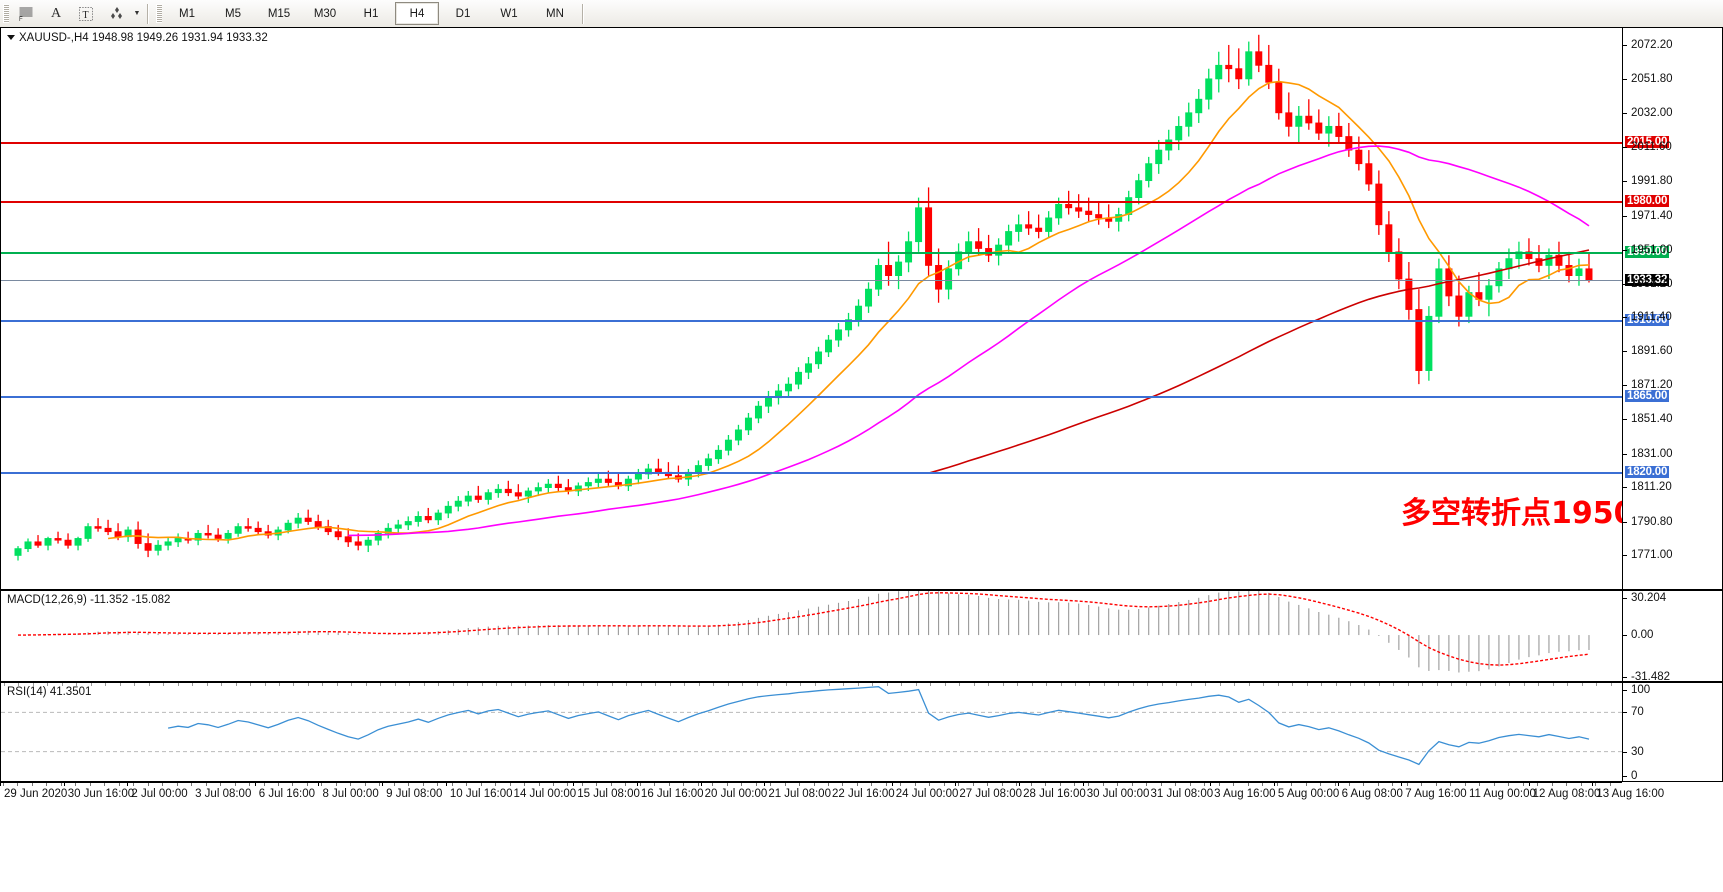 The image size is (1723, 892). What do you see at coordinates (116, 14) in the screenshot?
I see `objects-icon` at bounding box center [116, 14].